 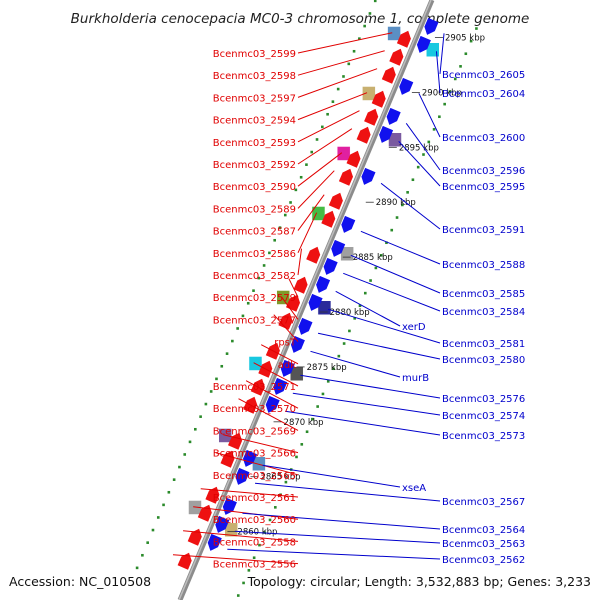 What do you see at coordinates (254, 387) in the screenshot?
I see `left-gene-label: Bcenmc03_2571` at bounding box center [254, 387].